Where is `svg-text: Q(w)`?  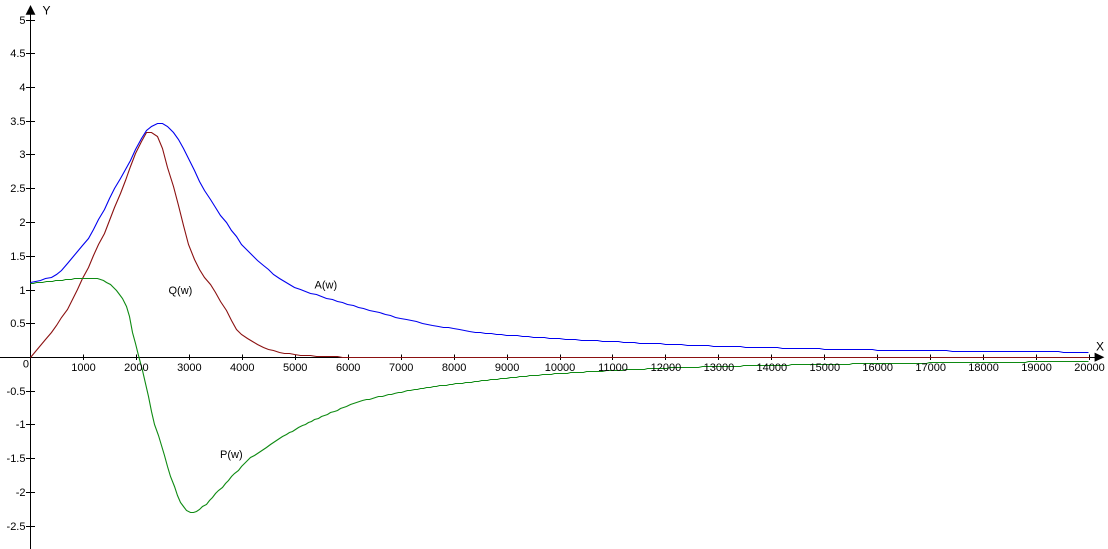
svg-text: Q(w) is located at coordinates (181, 291).